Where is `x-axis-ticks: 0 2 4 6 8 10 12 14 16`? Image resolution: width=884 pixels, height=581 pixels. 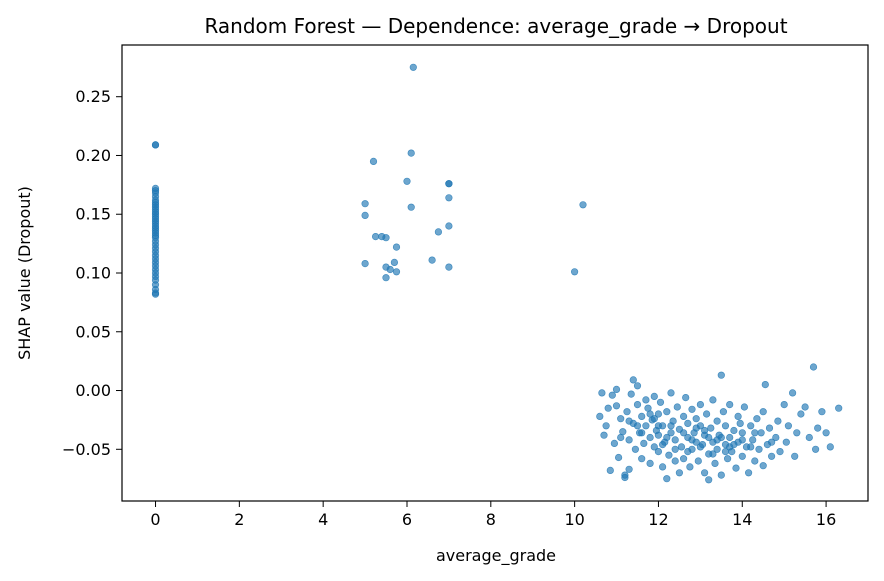
x-axis-ticks: 0 2 4 6 8 10 12 14 16 is located at coordinates (493, 515).